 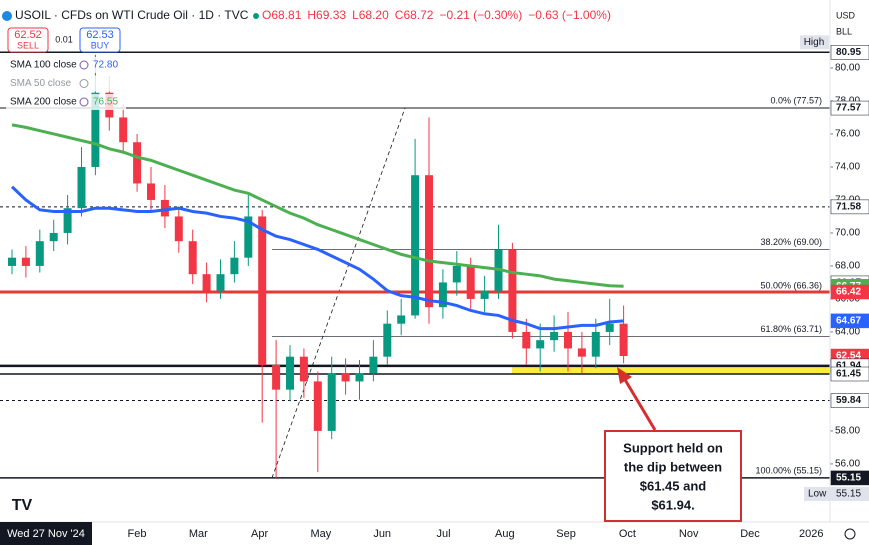 I want to click on settings-icon, so click(x=850, y=534).